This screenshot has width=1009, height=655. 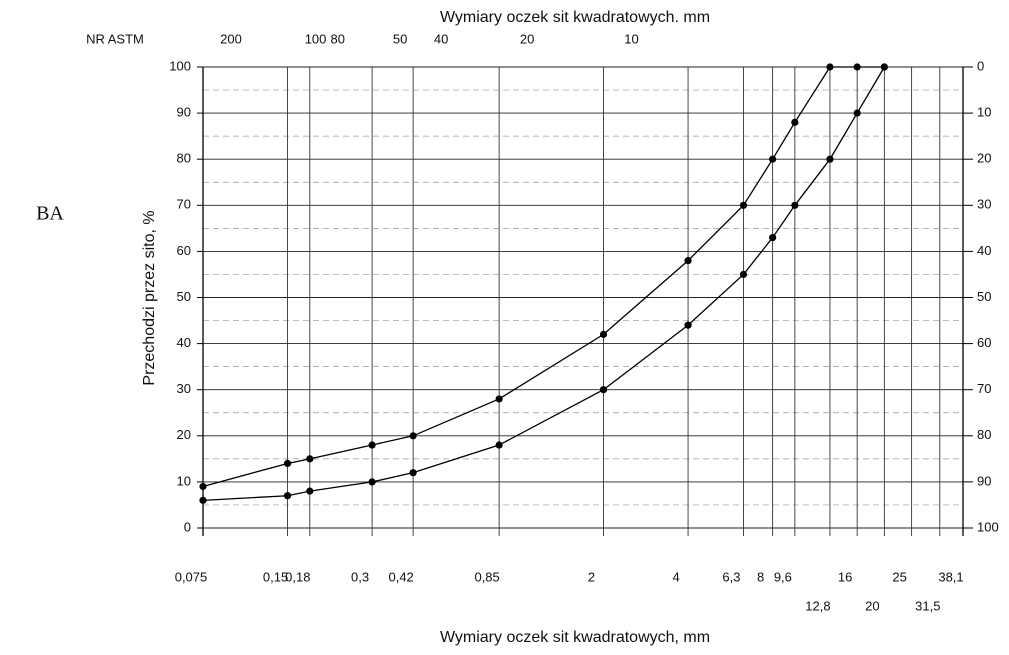 What do you see at coordinates (184, 158) in the screenshot?
I see `y-tick-label: 80` at bounding box center [184, 158].